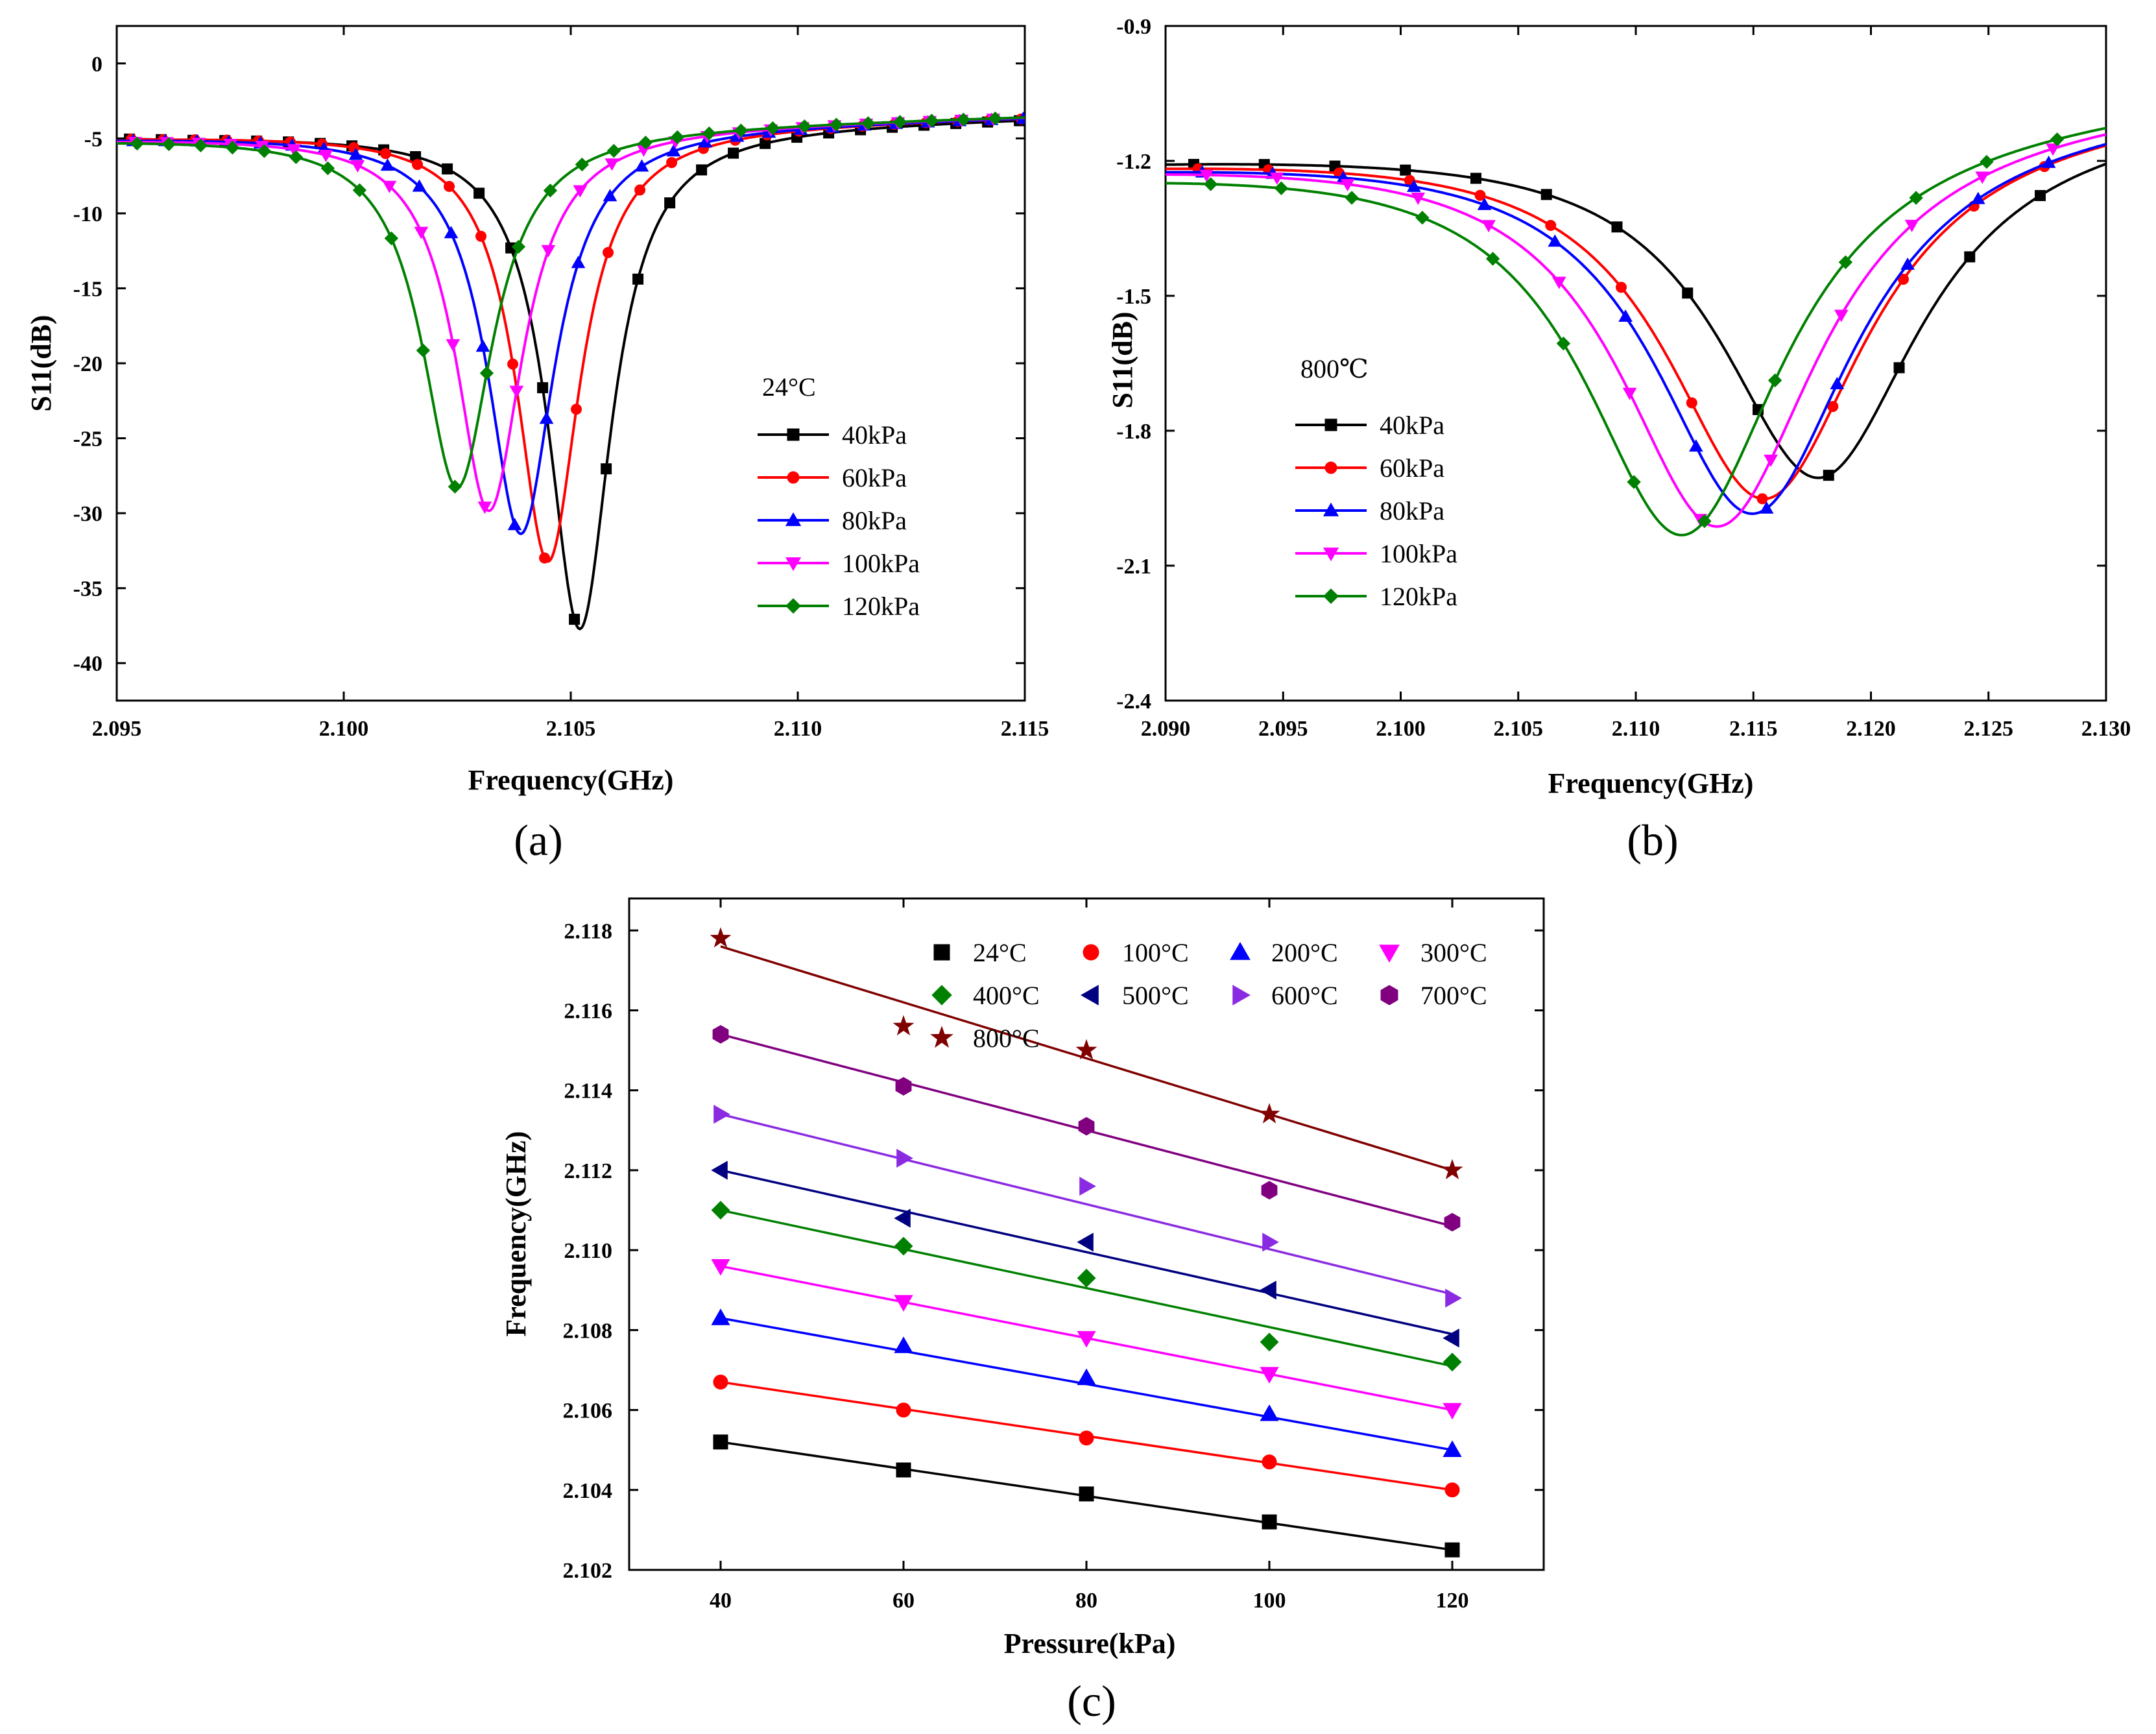  I want to click on y-tick-label: 2.102, so click(588, 1571).